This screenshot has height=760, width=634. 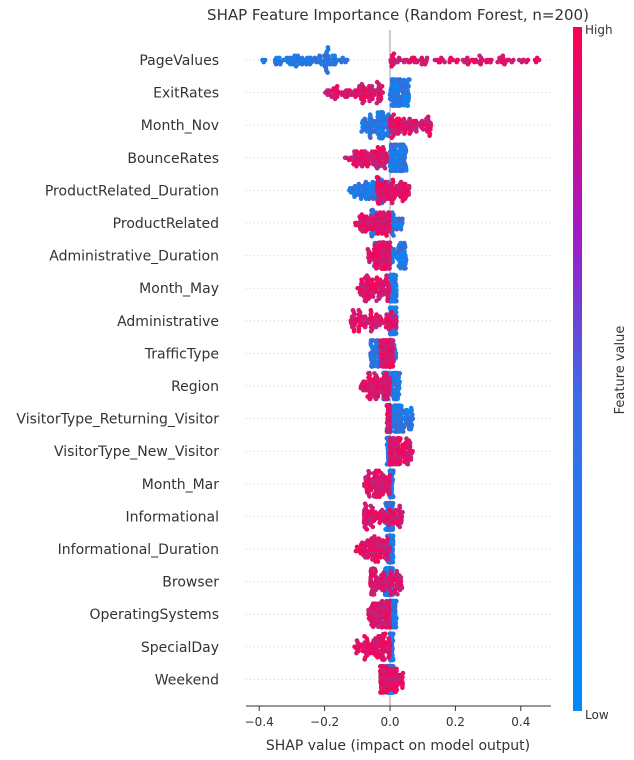 What do you see at coordinates (577, 369) in the screenshot?
I see `colorbar` at bounding box center [577, 369].